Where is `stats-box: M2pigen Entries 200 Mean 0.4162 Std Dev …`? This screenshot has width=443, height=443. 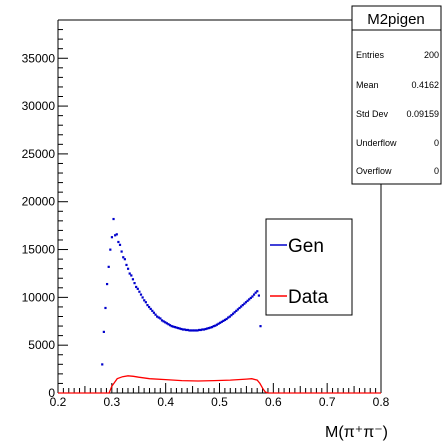 stats-box: M2pigen Entries 200 Mean 0.4162 Std Dev … is located at coordinates (396, 95).